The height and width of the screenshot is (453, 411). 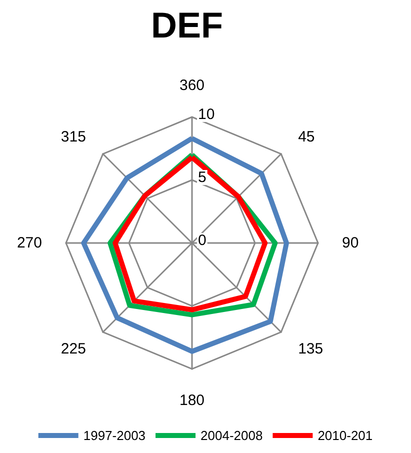 I want to click on spoke-label: 90, so click(x=350, y=243).